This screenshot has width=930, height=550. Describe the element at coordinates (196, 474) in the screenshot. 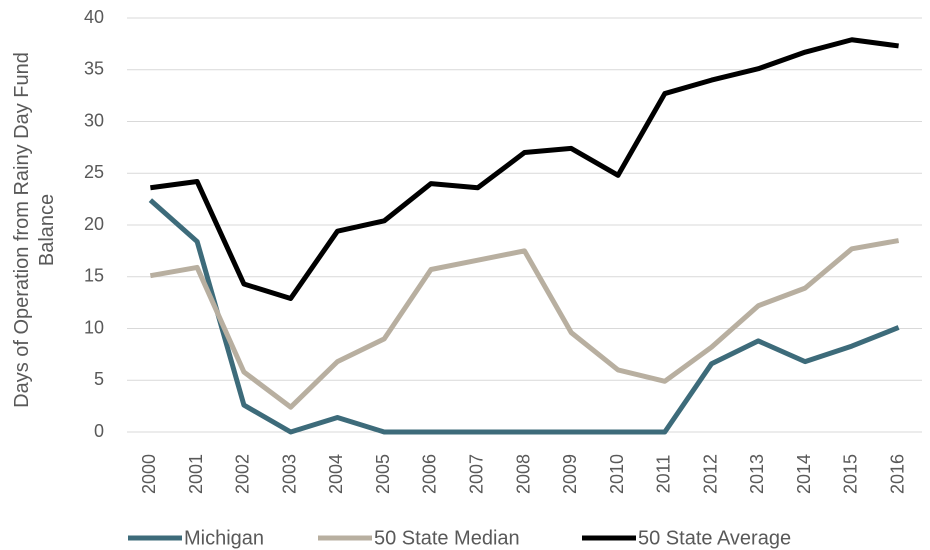

I see `x-tick-label: 2001` at that location.